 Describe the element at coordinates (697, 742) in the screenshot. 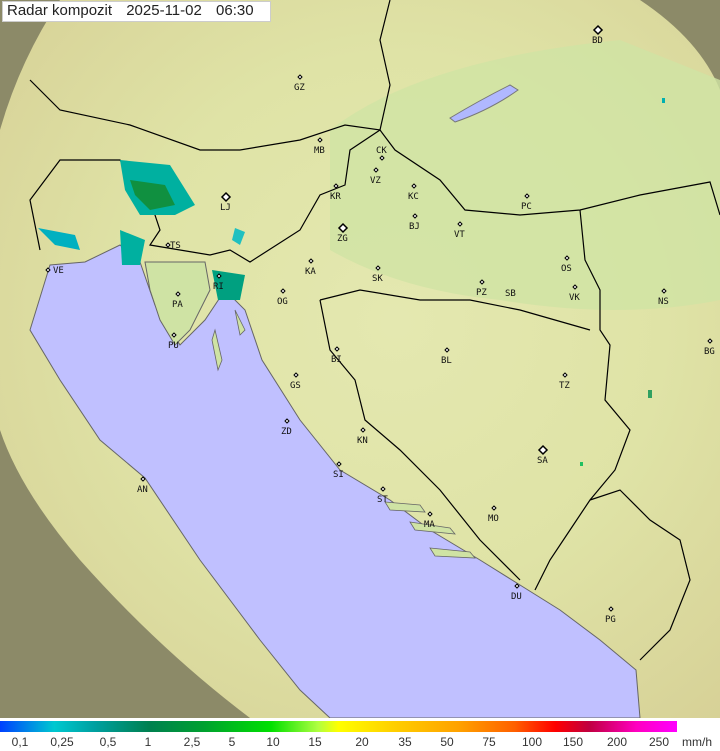

I see `colorbar-unit: mm/h` at that location.